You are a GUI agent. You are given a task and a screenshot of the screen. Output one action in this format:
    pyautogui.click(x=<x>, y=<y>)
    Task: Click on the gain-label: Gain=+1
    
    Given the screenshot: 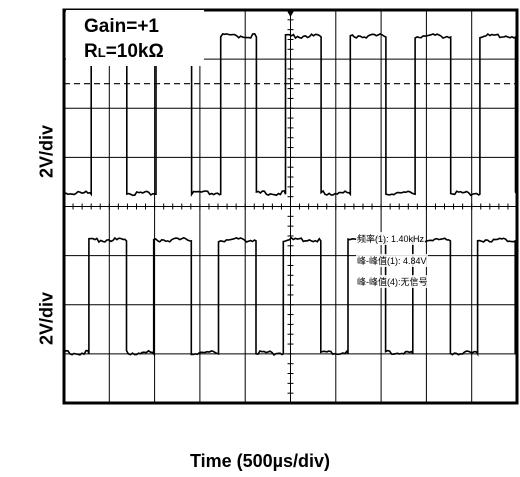 What is the action you would take?
    pyautogui.click(x=121, y=26)
    